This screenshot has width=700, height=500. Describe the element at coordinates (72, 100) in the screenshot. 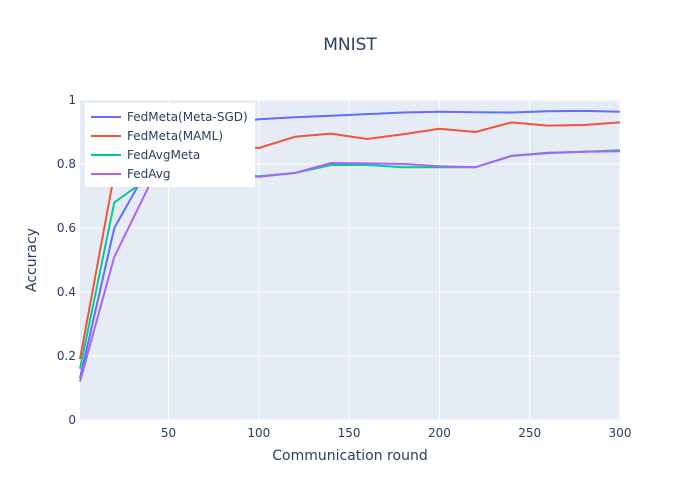

I see `y-tick-label: 1` at that location.